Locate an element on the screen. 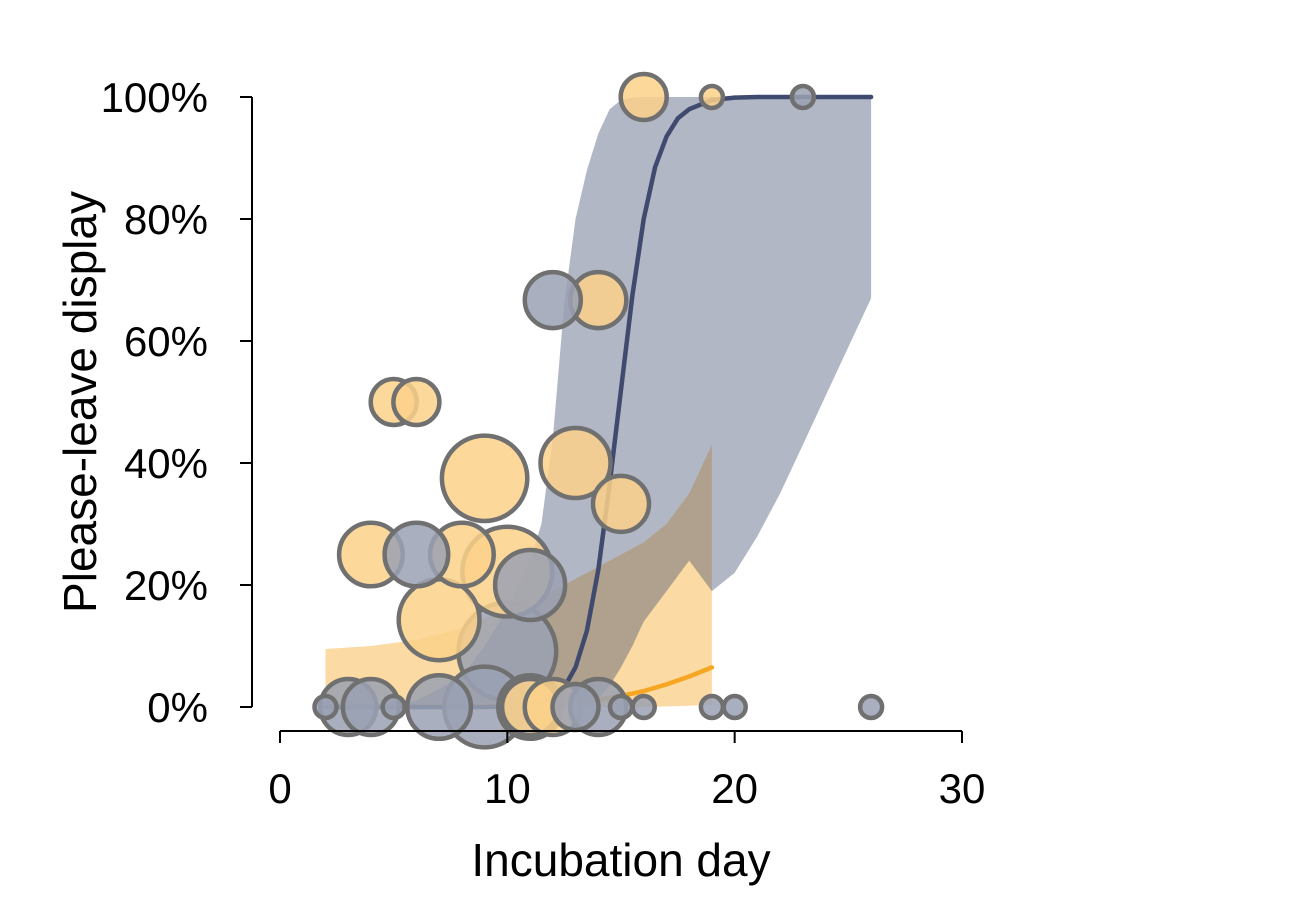 This screenshot has width=1290, height=900. x-tick-label: 10 is located at coordinates (507, 788).